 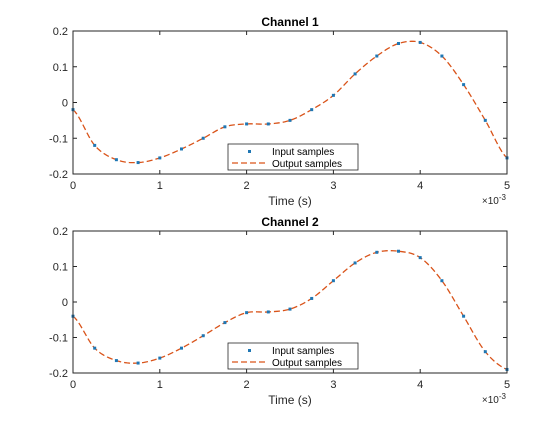 I want to click on chart-title: Channel 1, so click(x=290, y=22).